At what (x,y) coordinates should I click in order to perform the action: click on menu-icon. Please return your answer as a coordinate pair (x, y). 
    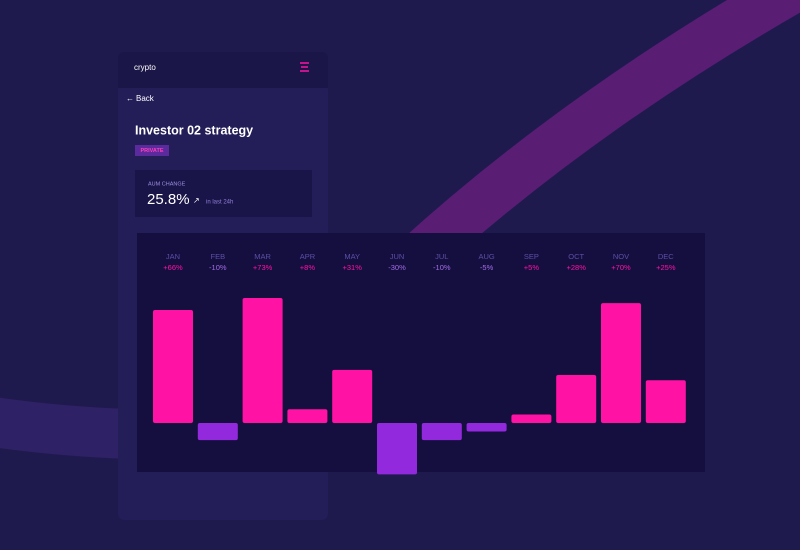
    Looking at the image, I should click on (304, 67).